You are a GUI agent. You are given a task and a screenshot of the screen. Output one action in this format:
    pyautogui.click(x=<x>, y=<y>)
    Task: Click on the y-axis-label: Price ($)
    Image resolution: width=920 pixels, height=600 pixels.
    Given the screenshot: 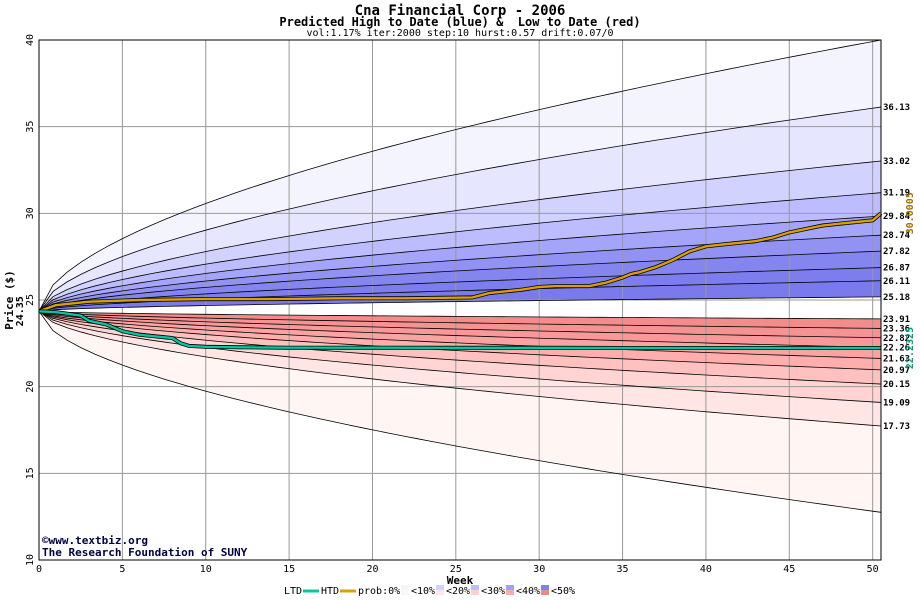 What is the action you would take?
    pyautogui.click(x=9, y=300)
    